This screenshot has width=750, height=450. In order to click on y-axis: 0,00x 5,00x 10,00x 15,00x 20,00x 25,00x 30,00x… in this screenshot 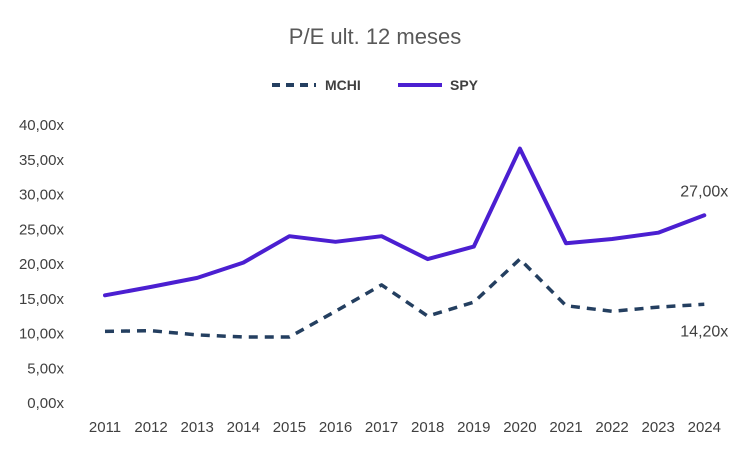, I will do `click(42, 264)`.